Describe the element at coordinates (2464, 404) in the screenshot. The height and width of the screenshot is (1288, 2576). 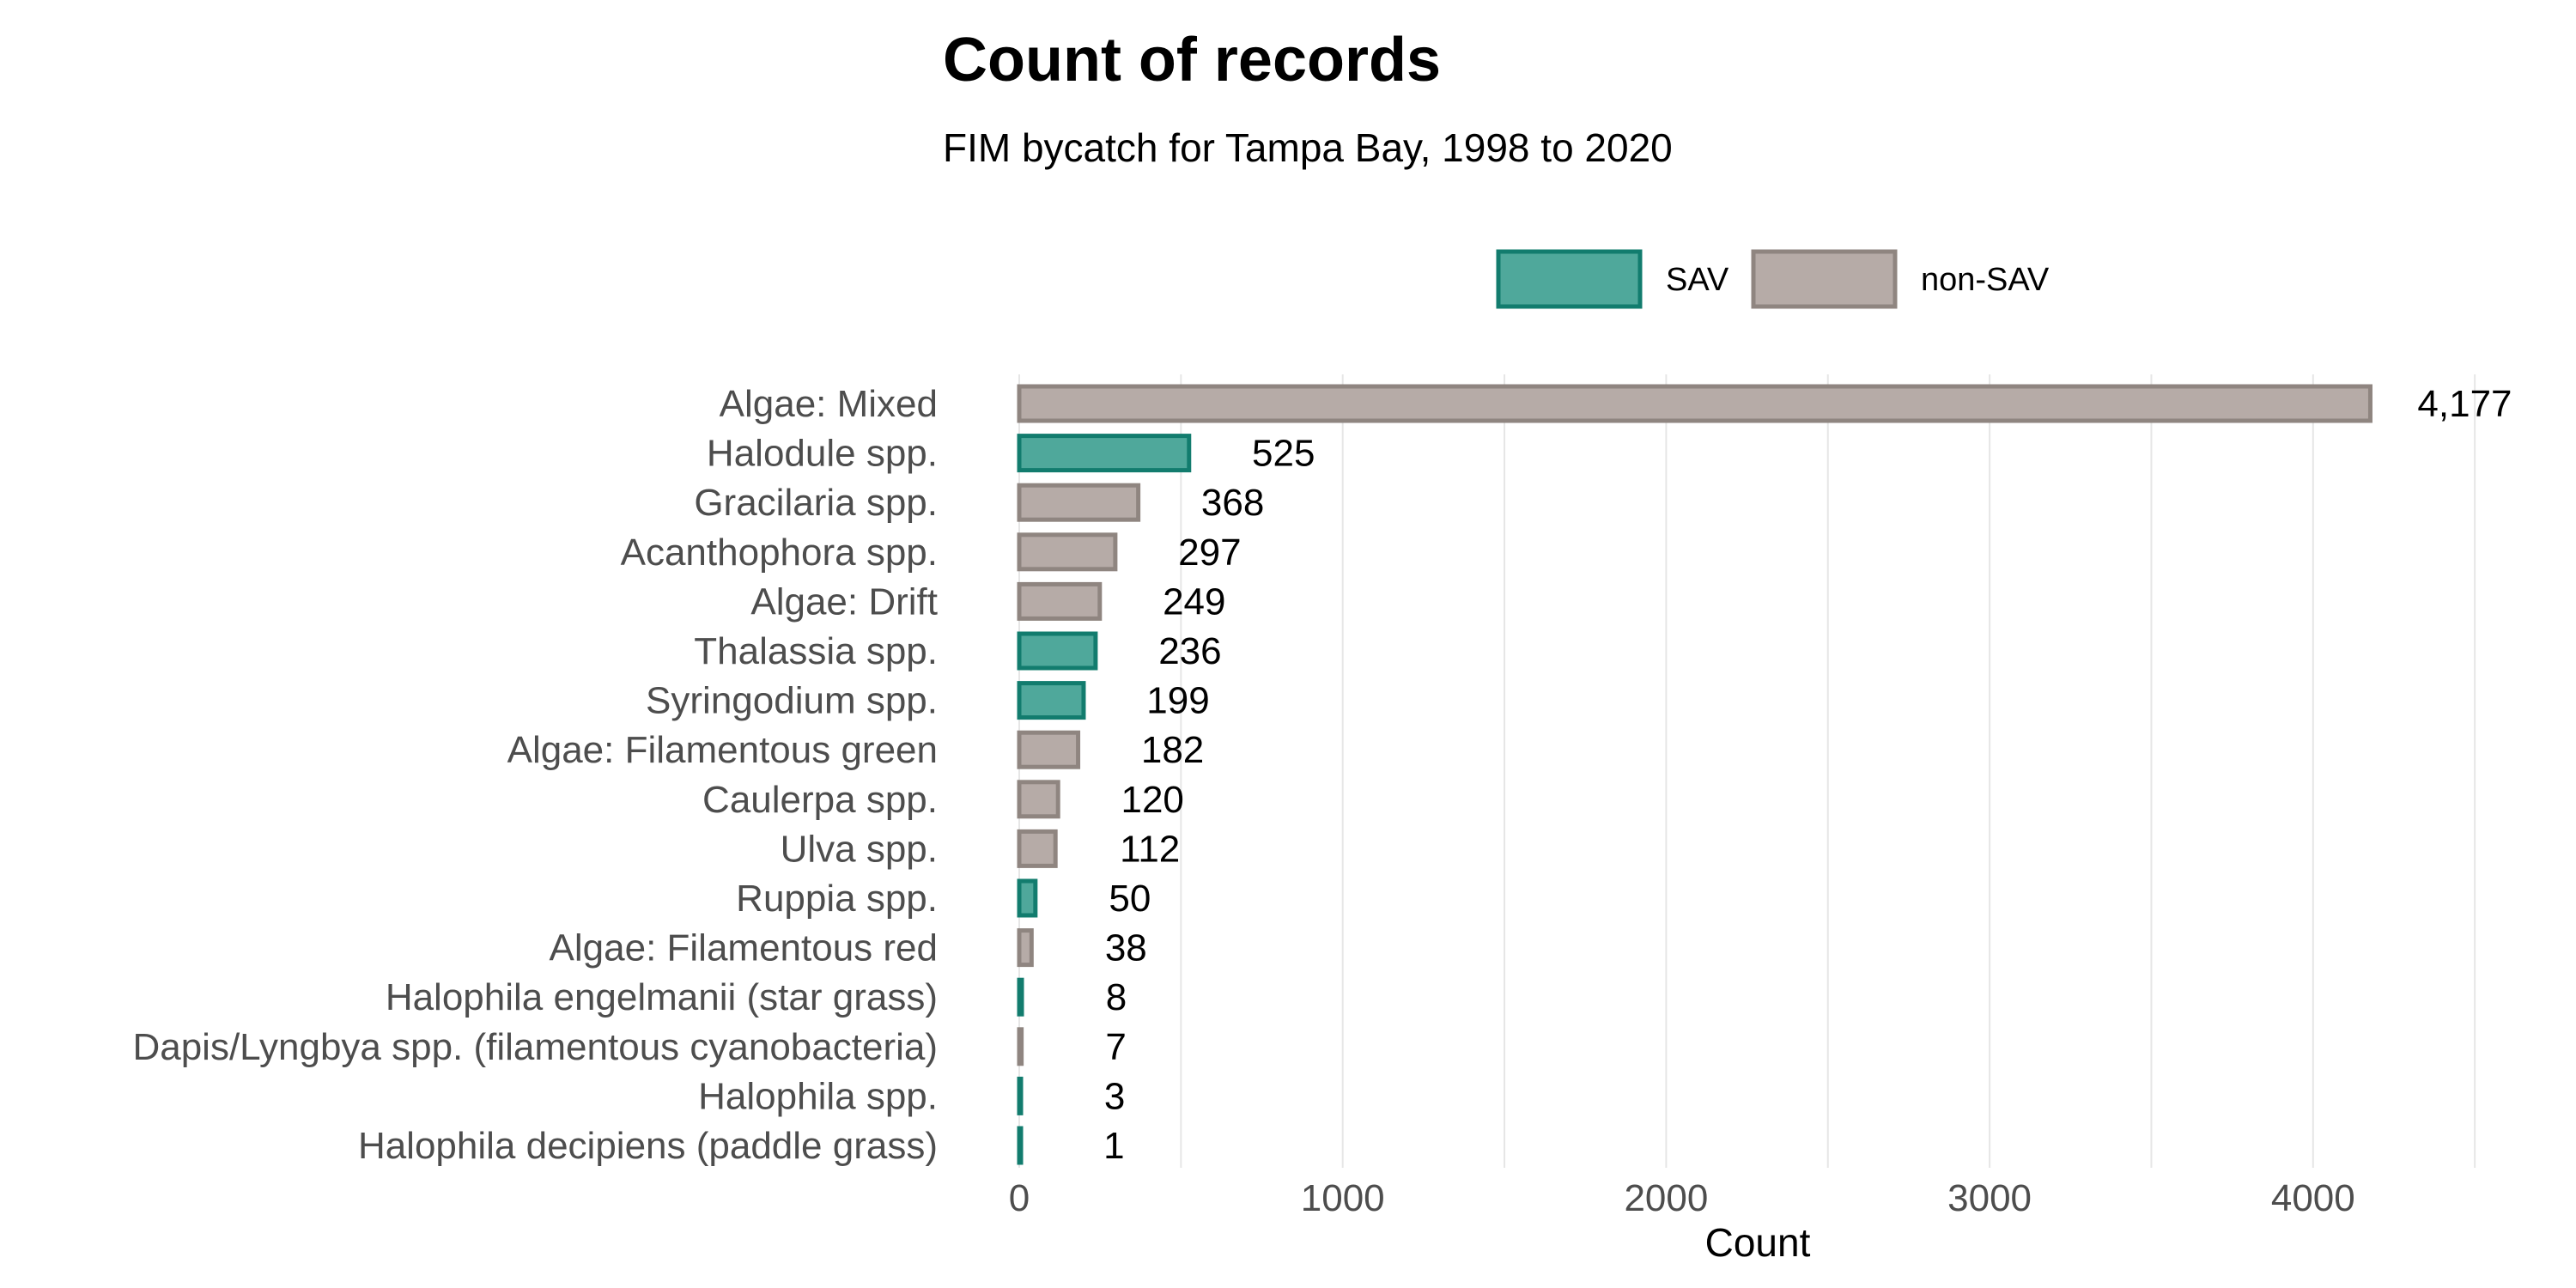
I see `data-label: 4,177` at that location.